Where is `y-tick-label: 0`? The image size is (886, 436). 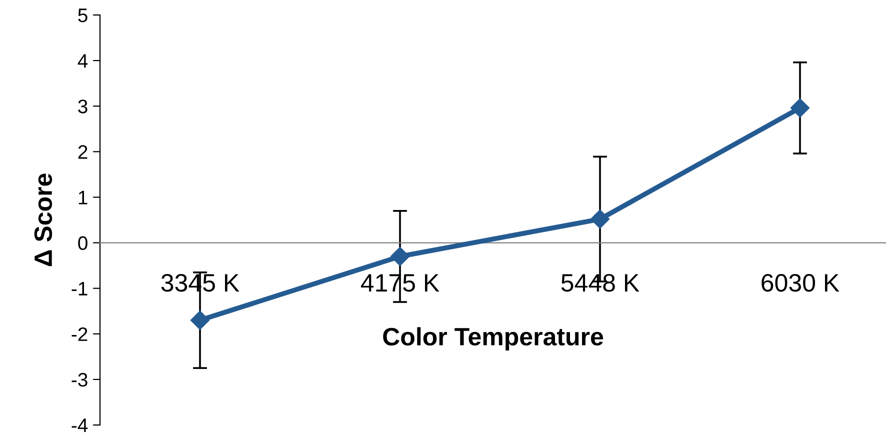
y-tick-label: 0 is located at coordinates (83, 243).